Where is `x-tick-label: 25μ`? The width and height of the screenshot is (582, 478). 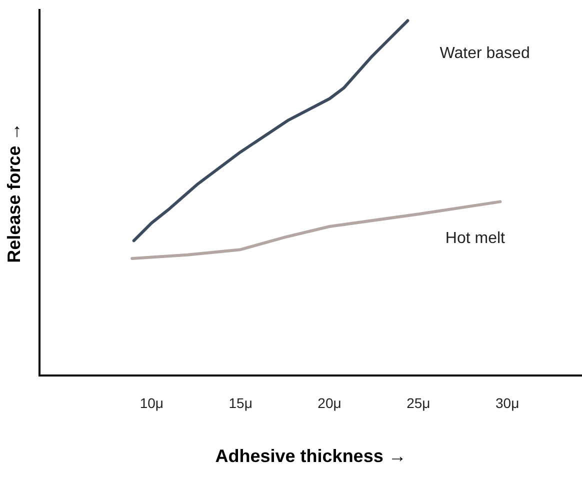
x-tick-label: 25μ is located at coordinates (418, 402).